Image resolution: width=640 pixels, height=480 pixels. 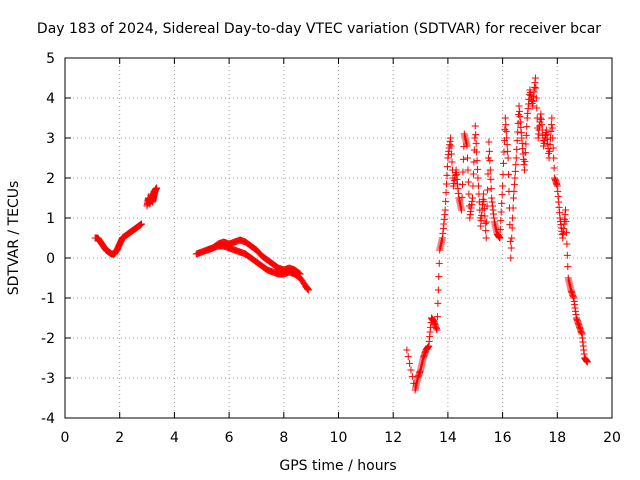 I want to click on y-tick-label: -4, so click(x=48, y=419).